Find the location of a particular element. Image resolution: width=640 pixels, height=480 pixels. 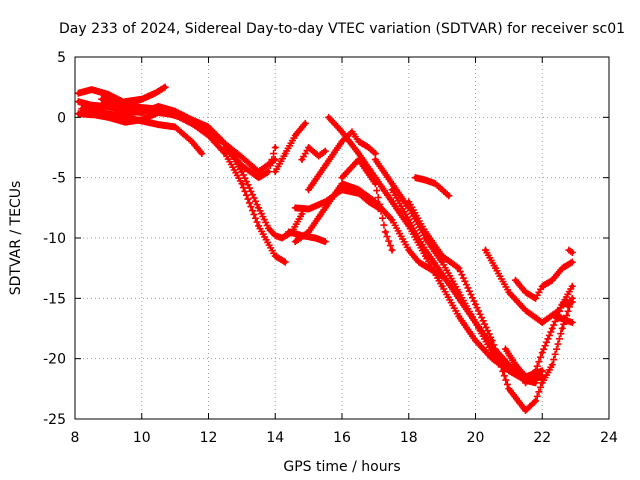

series-sat-u is located at coordinates (544, 280).